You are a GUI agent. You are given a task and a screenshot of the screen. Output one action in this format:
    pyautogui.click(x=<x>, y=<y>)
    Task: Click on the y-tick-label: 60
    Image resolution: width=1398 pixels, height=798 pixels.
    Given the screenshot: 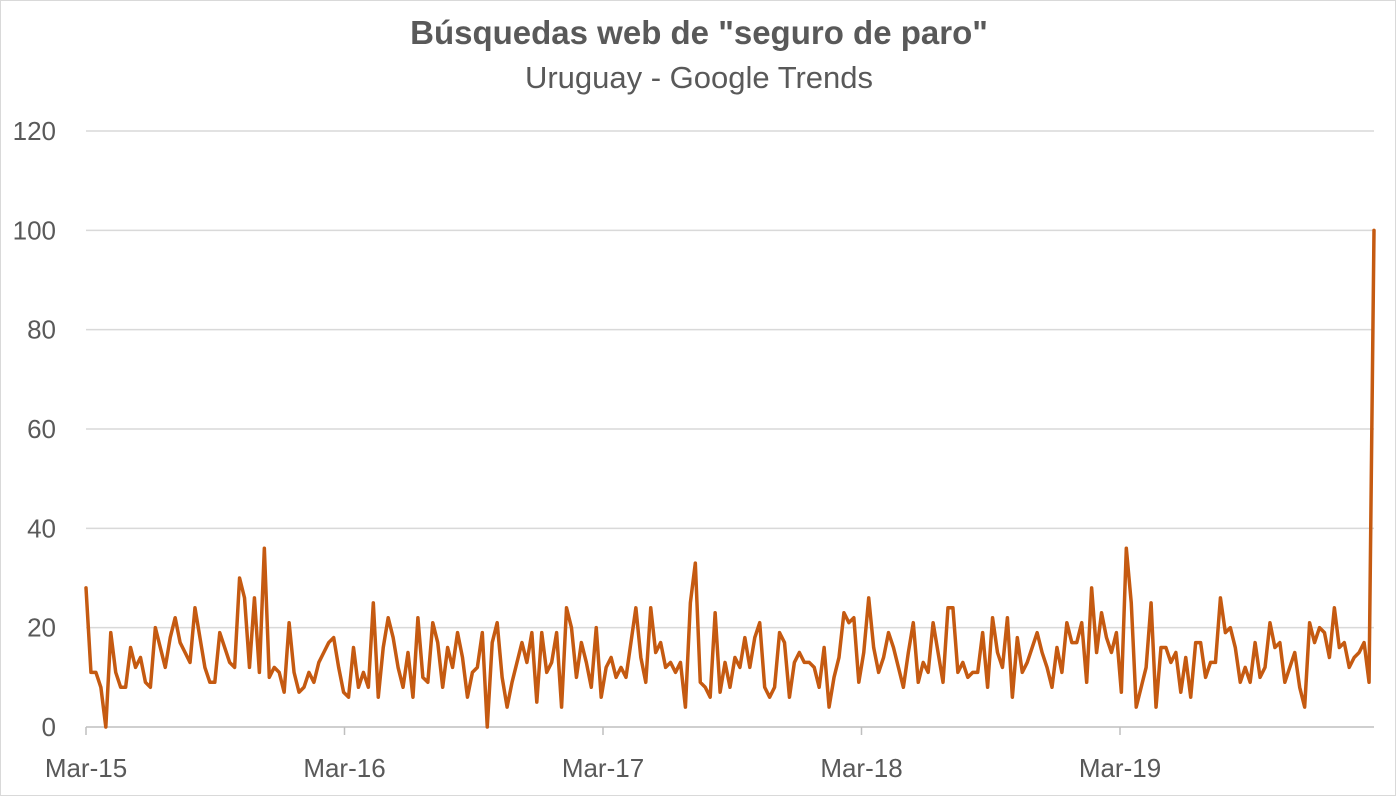 What is the action you would take?
    pyautogui.click(x=41, y=429)
    